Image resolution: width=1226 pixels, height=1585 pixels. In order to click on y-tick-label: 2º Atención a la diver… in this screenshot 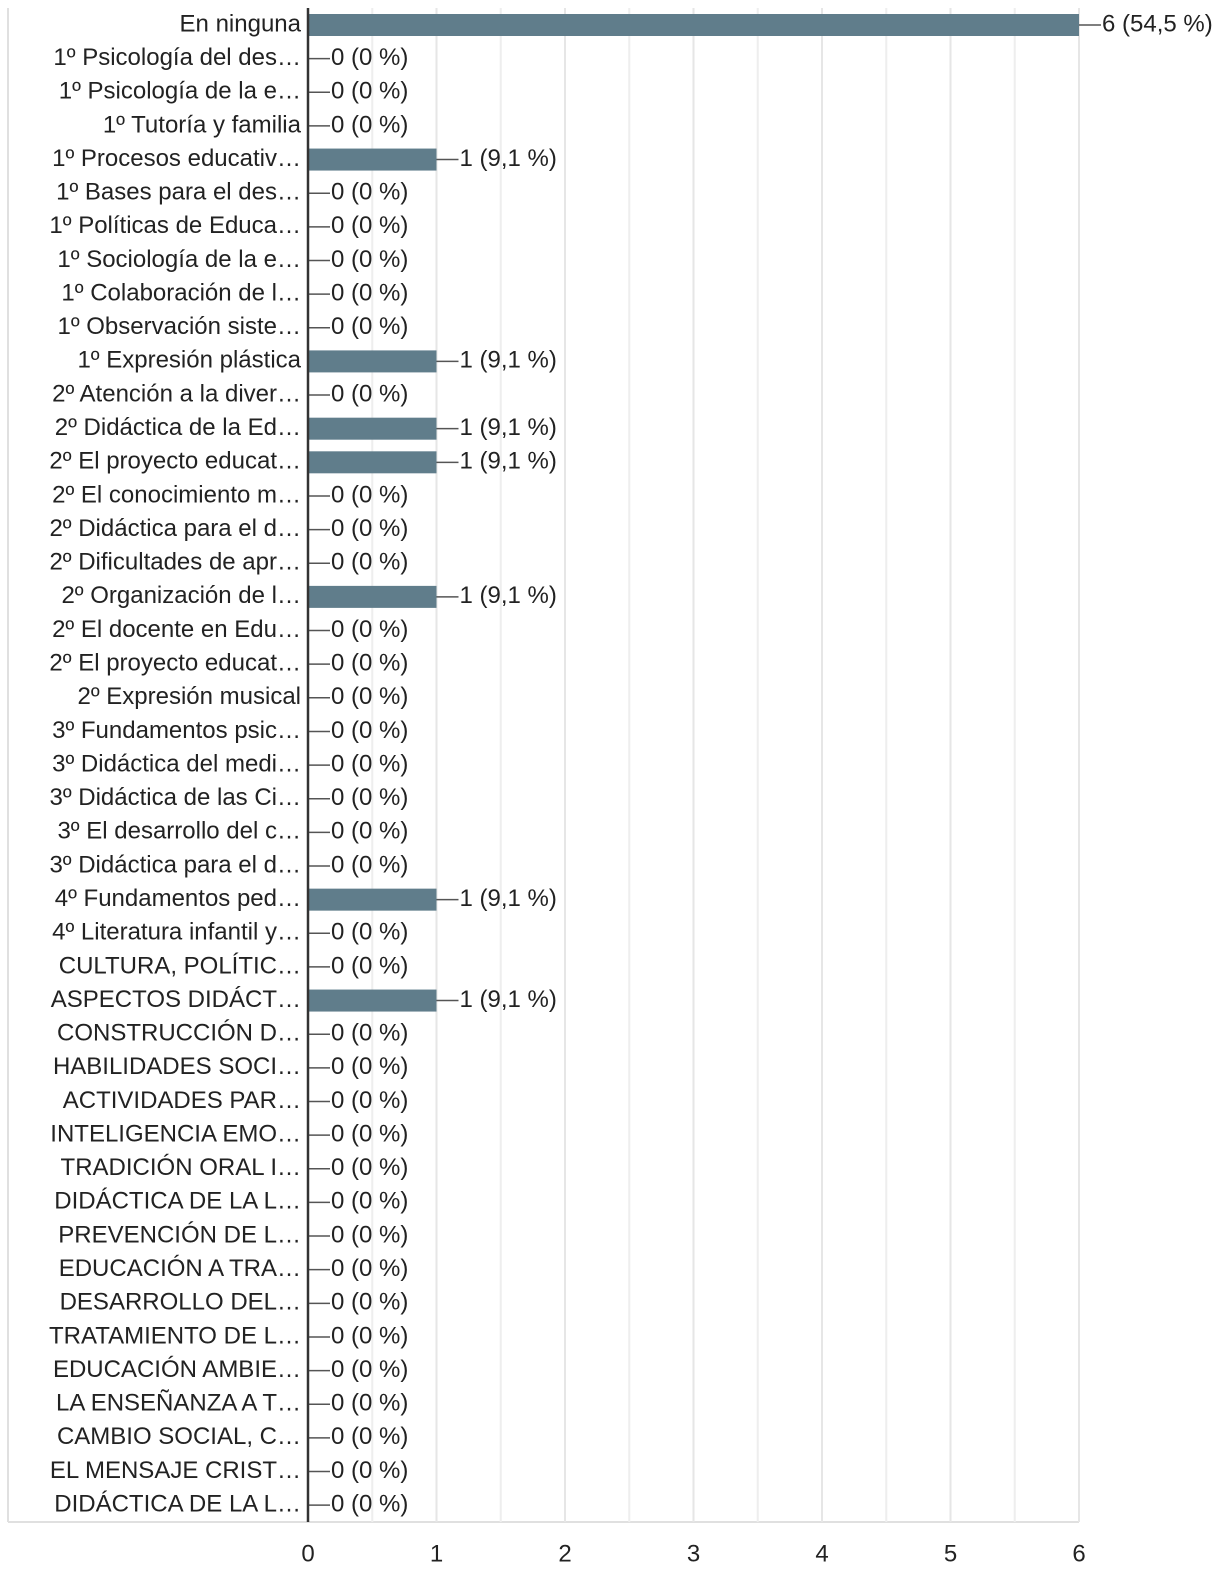, I will do `click(176, 393)`.